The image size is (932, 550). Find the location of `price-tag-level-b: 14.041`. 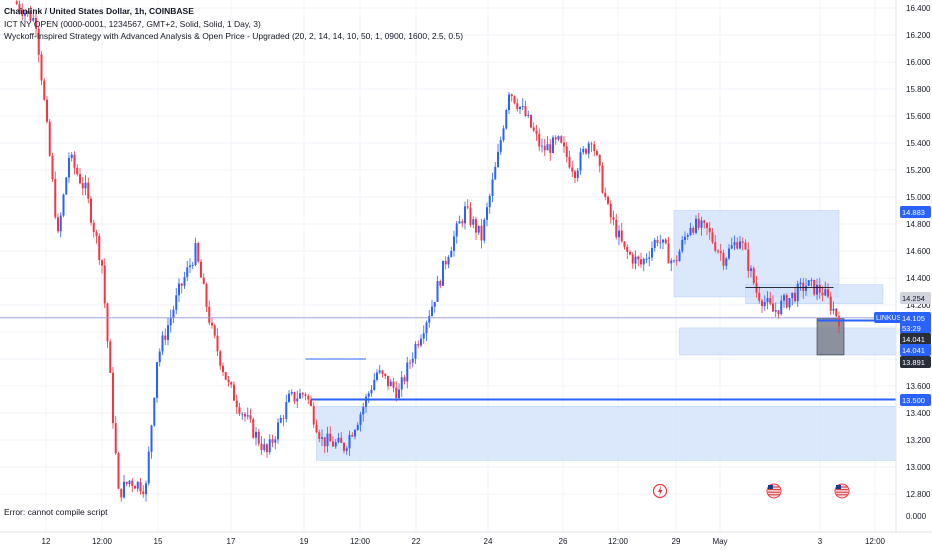

price-tag-level-b: 14.041 is located at coordinates (915, 350).